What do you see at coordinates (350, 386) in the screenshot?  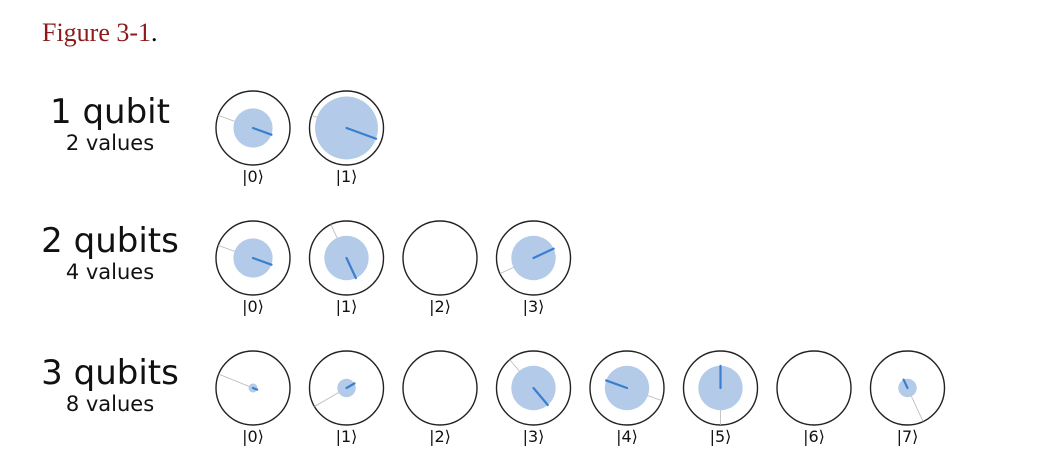 I see `row3-state-1-phase-line` at bounding box center [350, 386].